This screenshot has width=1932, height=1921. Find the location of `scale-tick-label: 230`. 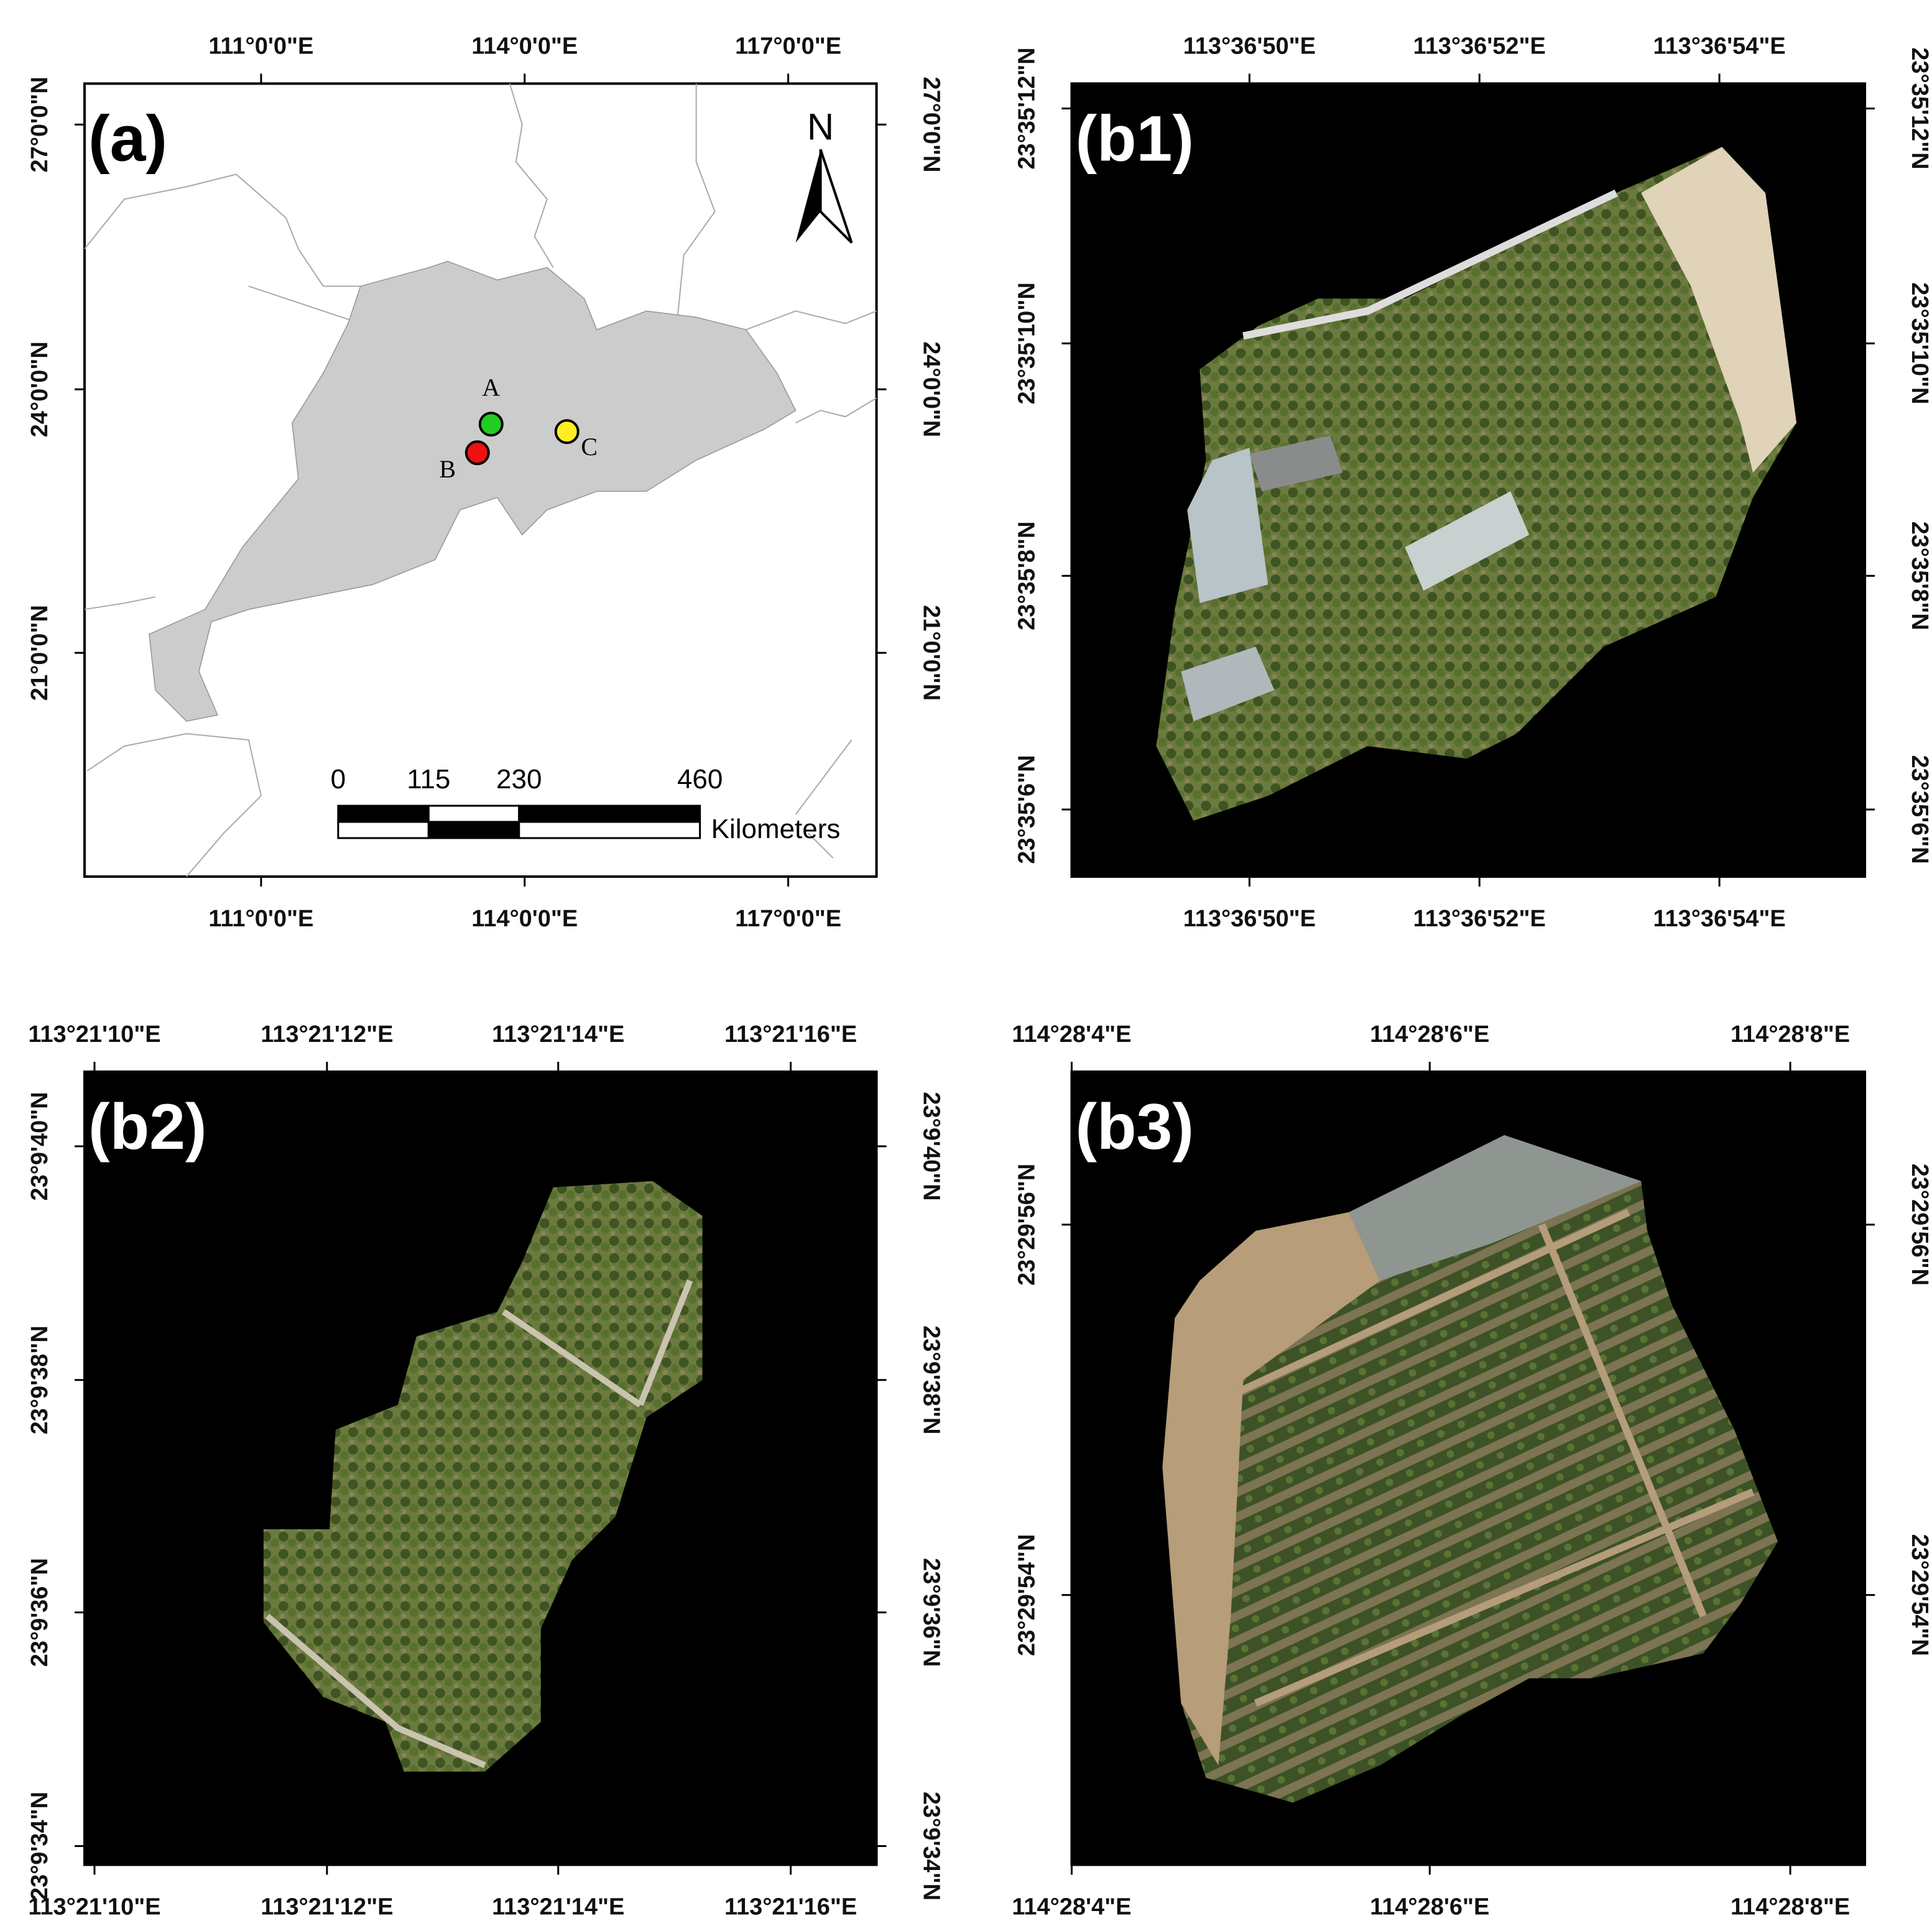

scale-tick-label: 230 is located at coordinates (519, 779).